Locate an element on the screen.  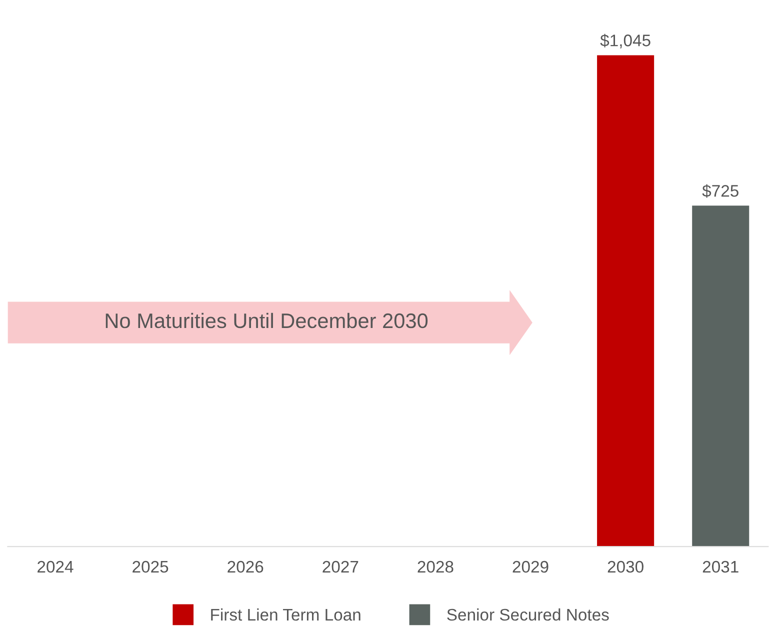
x-tick-label: 2030 is located at coordinates (626, 566).